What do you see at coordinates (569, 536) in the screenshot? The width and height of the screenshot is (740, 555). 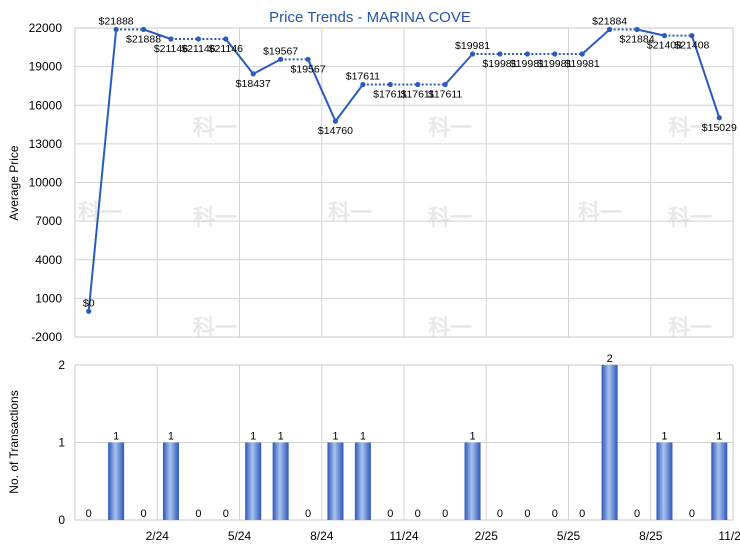 I see `x-tick-label: 5/25` at bounding box center [569, 536].